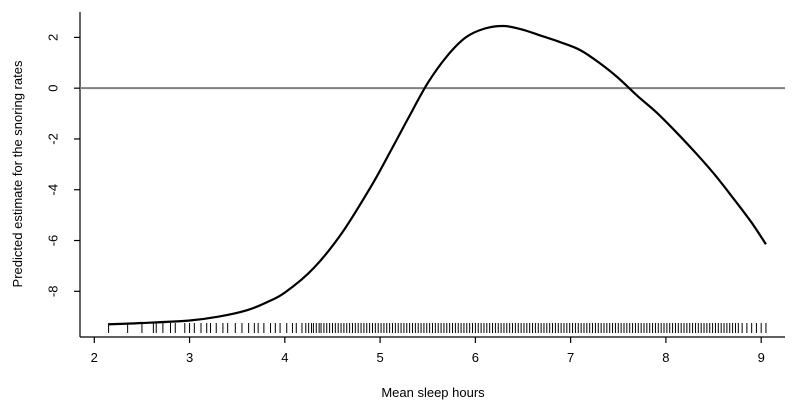 This screenshot has height=403, width=795. Describe the element at coordinates (437, 328) in the screenshot. I see `rug-layer` at that location.